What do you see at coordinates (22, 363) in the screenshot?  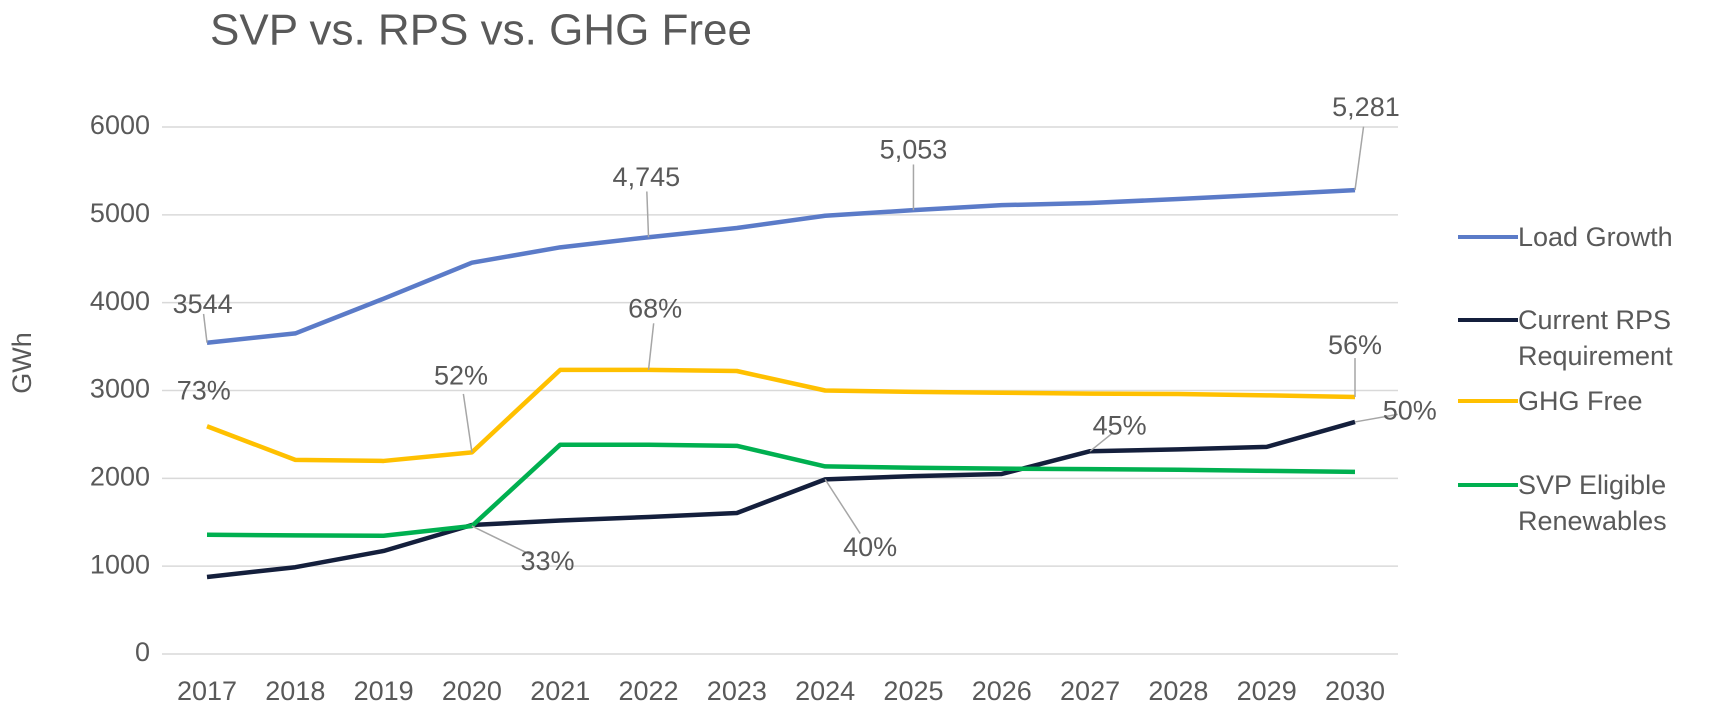 I see `y-axis-label: GWh` at bounding box center [22, 363].